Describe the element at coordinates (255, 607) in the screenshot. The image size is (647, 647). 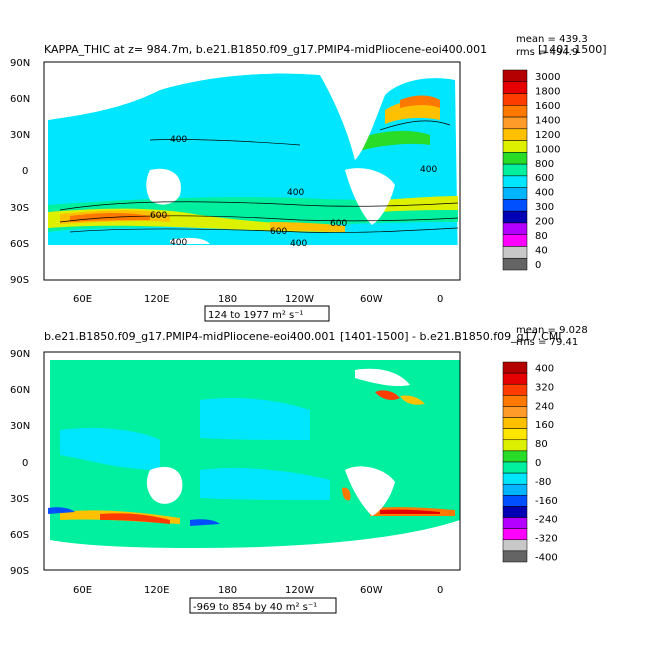
I see `panel-2-range-text: -969 to 854 by 40 m² s⁻¹` at that location.